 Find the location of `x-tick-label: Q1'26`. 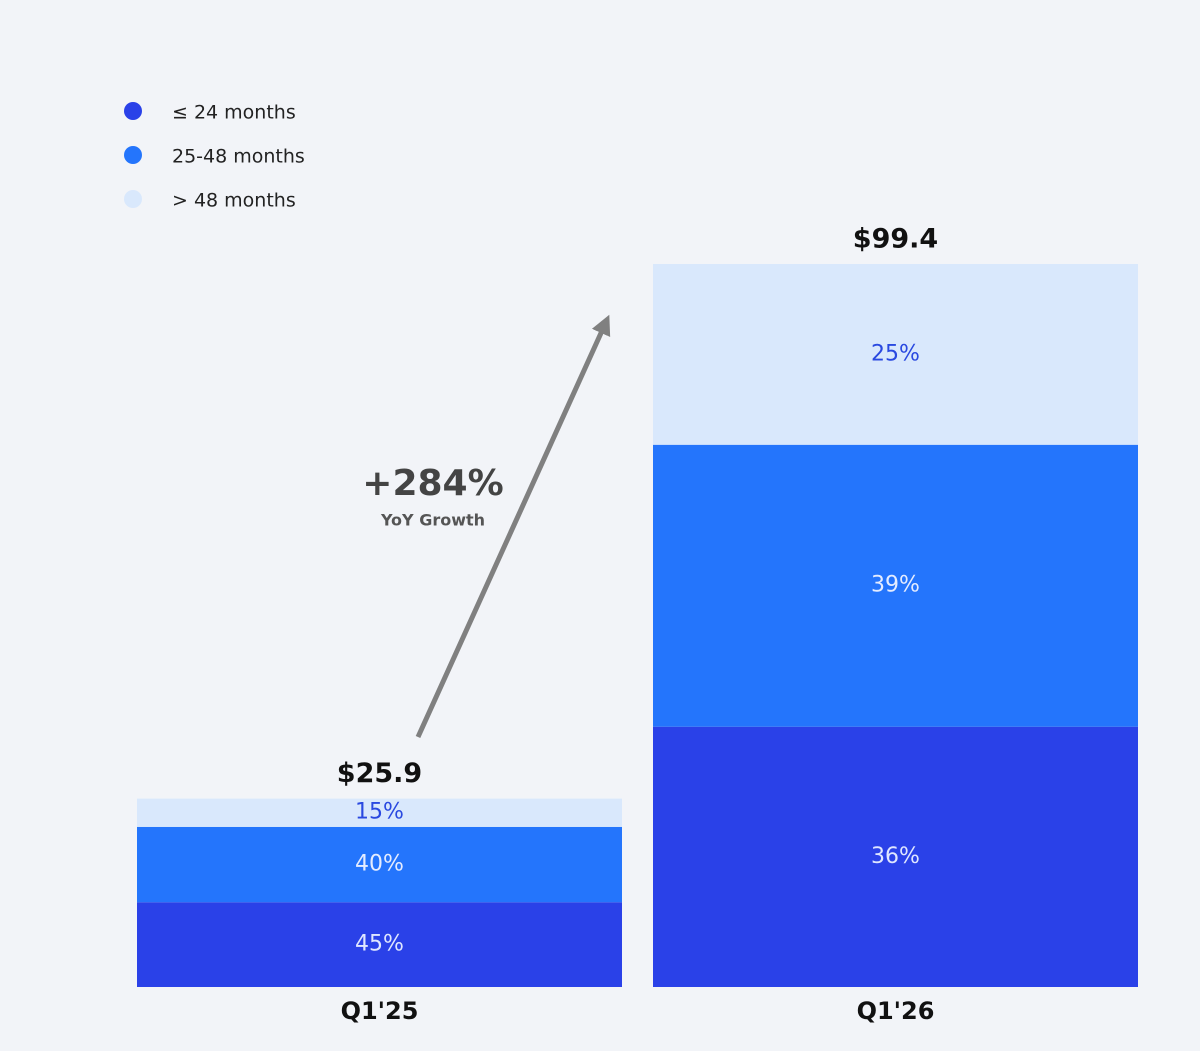

x-tick-label: Q1'26 is located at coordinates (896, 1011).